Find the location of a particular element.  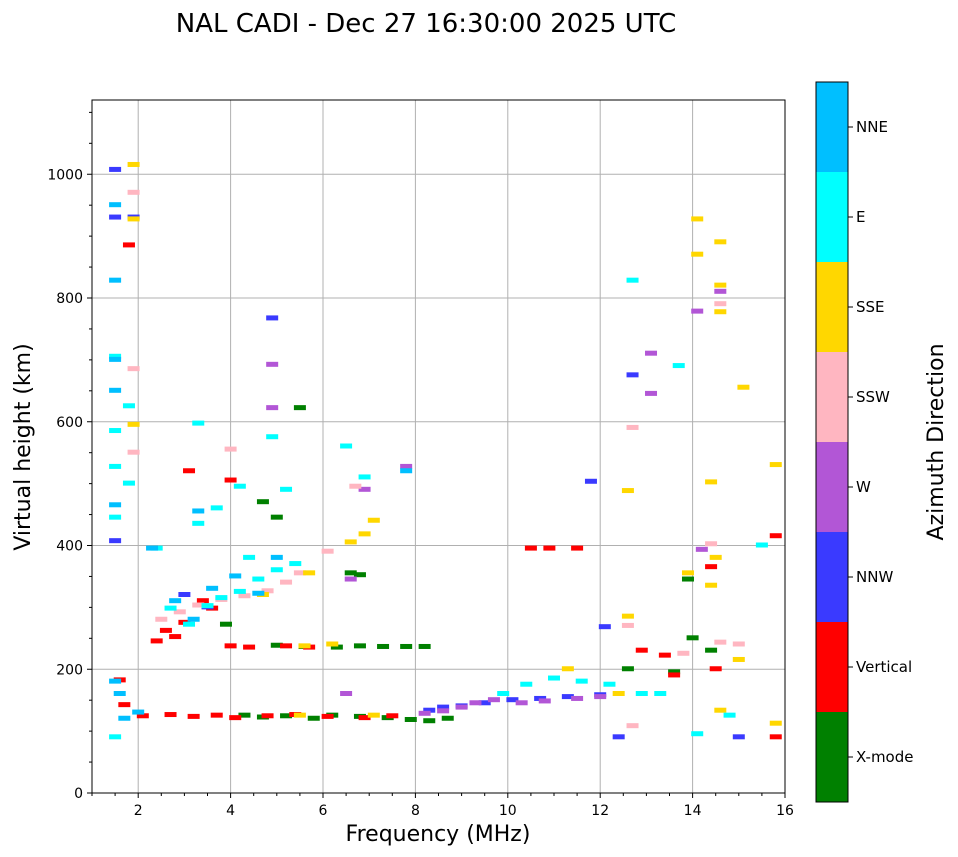

x-tick-label: 6 is located at coordinates (323, 811).